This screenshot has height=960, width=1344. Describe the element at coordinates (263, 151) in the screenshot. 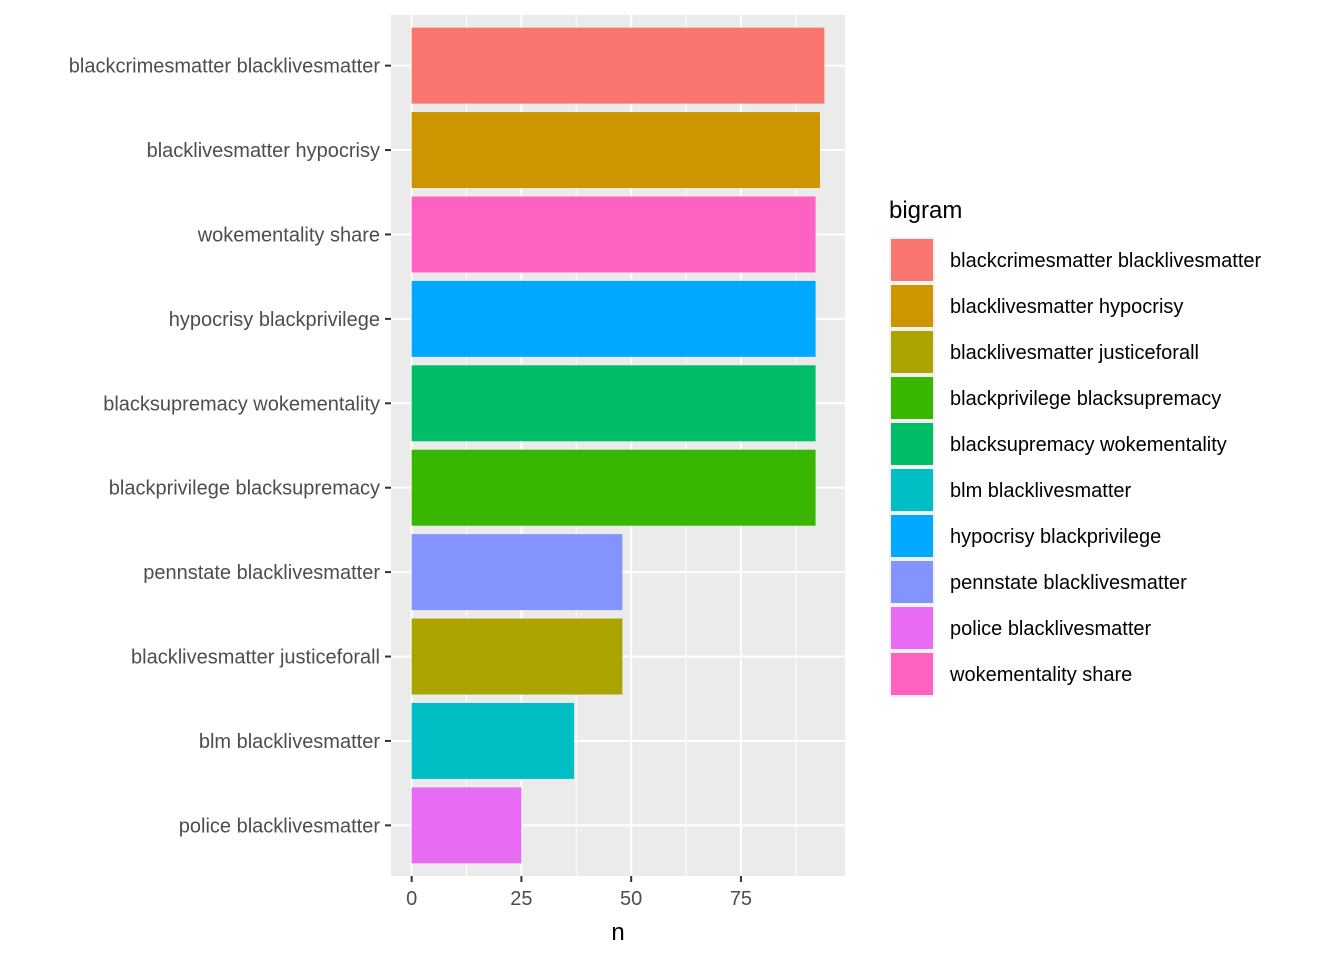

I see `y-tick-label: blacklivesmatter hypocrisy` at that location.